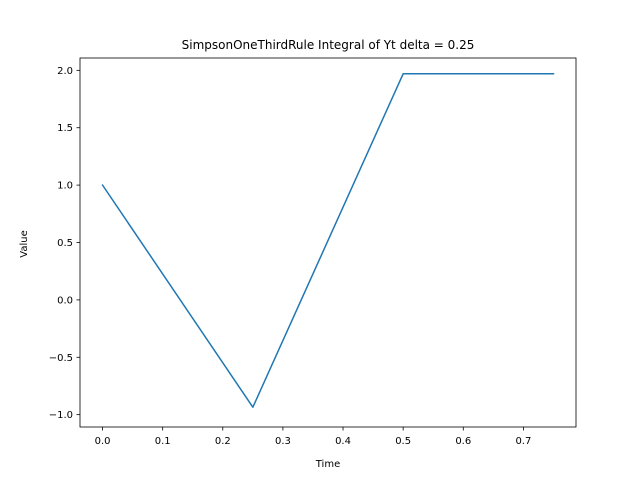  I want to click on y-tick-label: 0.5, so click(65, 243).